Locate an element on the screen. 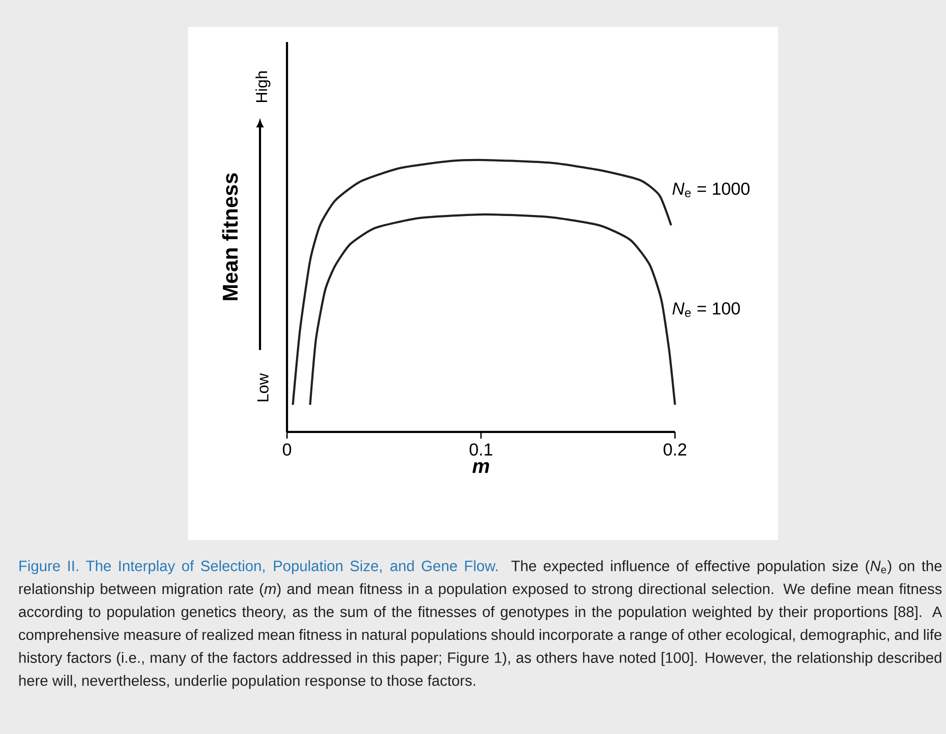 The width and height of the screenshot is (946, 734). x-axis-title: m is located at coordinates (481, 467).